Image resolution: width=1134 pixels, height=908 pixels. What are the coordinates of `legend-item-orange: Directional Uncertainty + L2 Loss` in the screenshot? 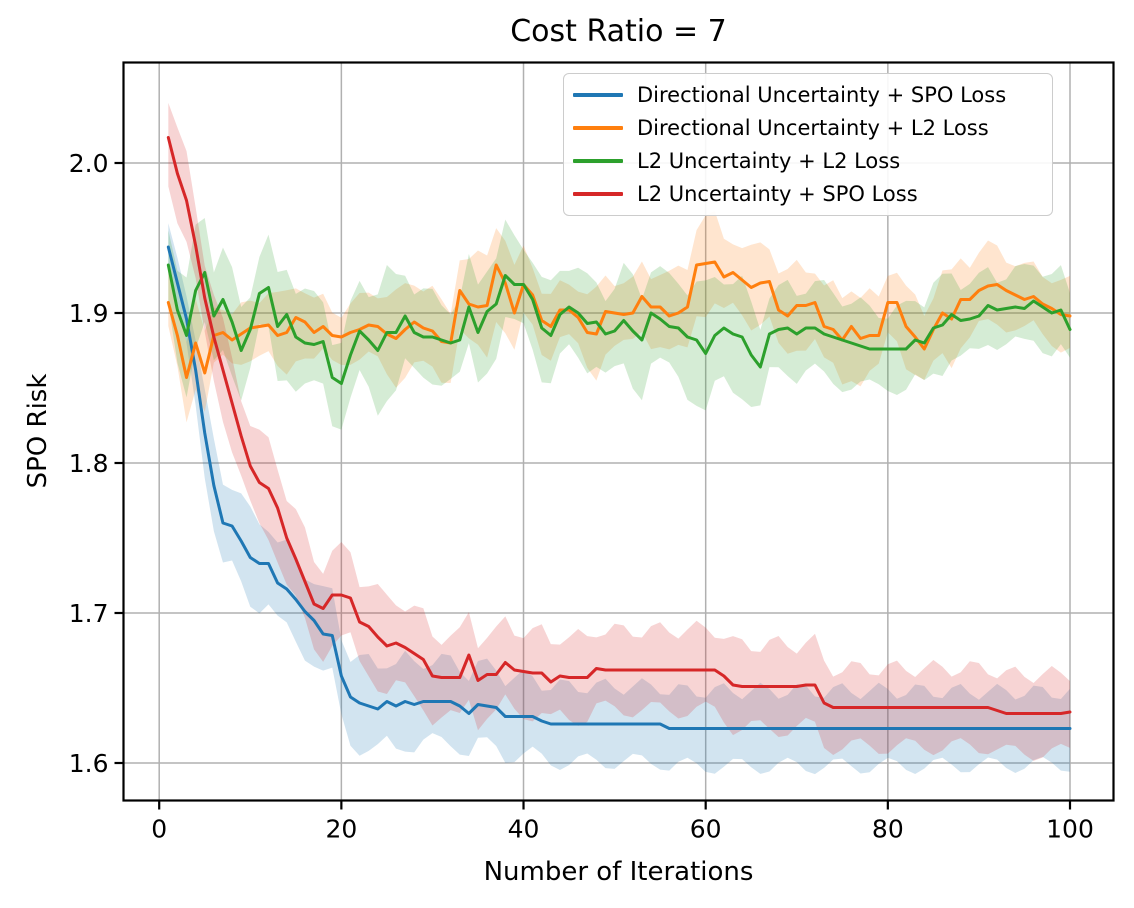 It's located at (812, 127).